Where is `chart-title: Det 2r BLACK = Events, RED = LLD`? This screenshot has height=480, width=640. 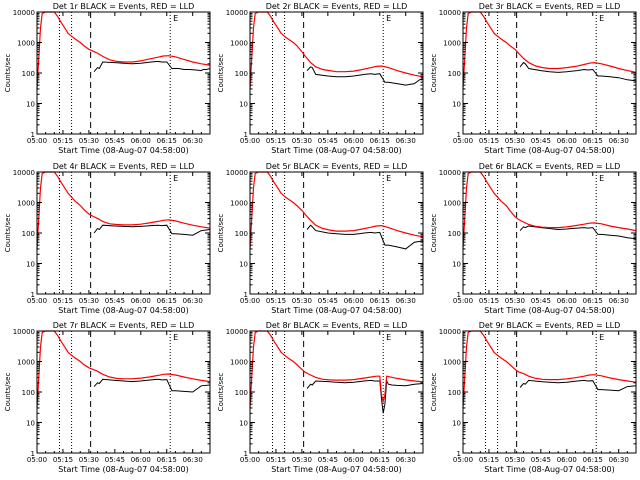
chart-title: Det 2r BLACK = Events, RED = LLD is located at coordinates (337, 6).